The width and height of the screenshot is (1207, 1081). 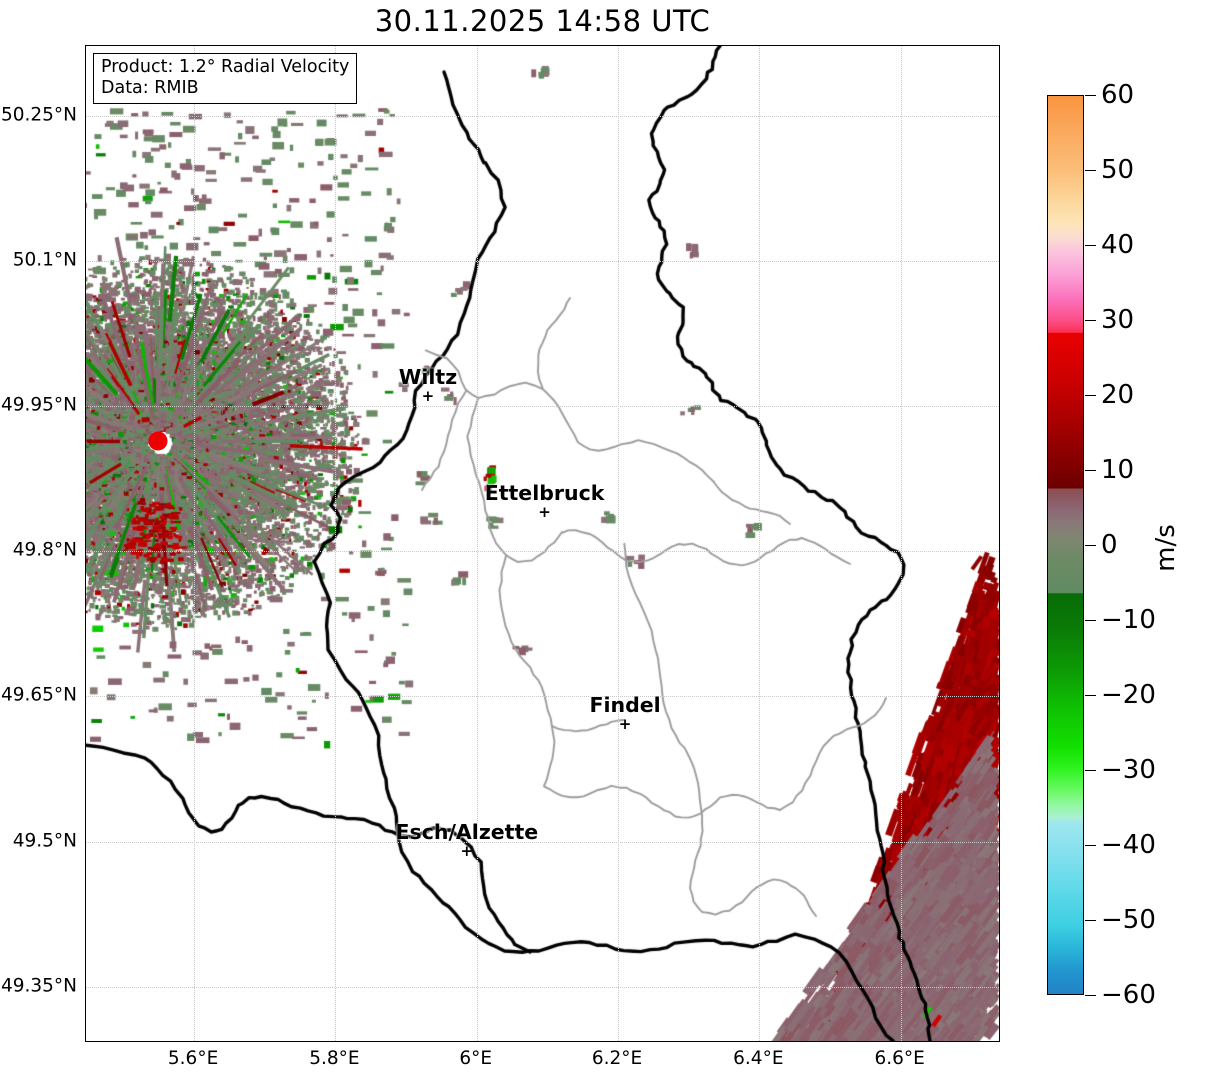 What do you see at coordinates (758, 1058) in the screenshot?
I see `x-tick-label-4: 6.4°E` at bounding box center [758, 1058].